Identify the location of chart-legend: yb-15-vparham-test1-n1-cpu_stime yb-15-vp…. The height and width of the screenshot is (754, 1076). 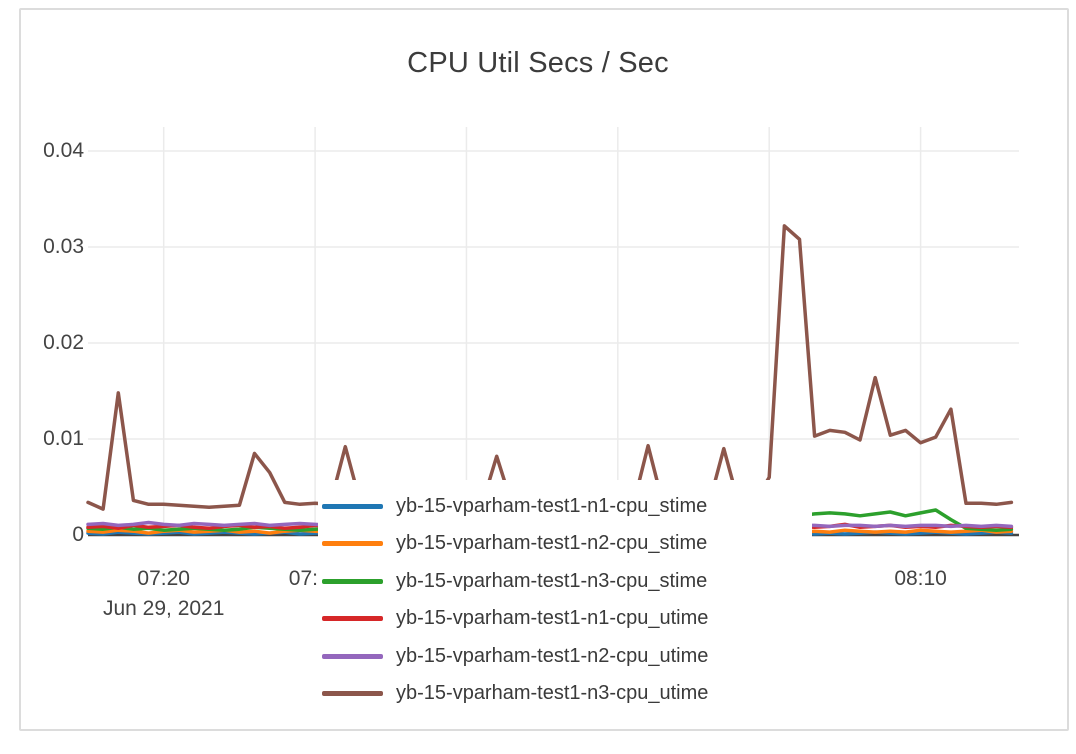
(565, 600).